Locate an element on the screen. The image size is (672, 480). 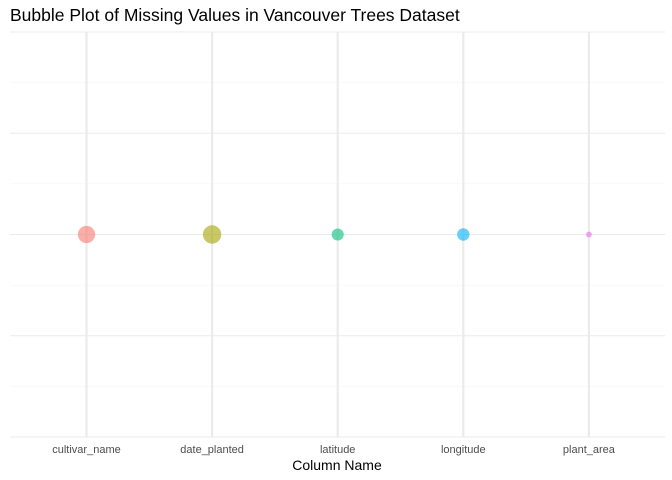
point-layer is located at coordinates (334, 234).